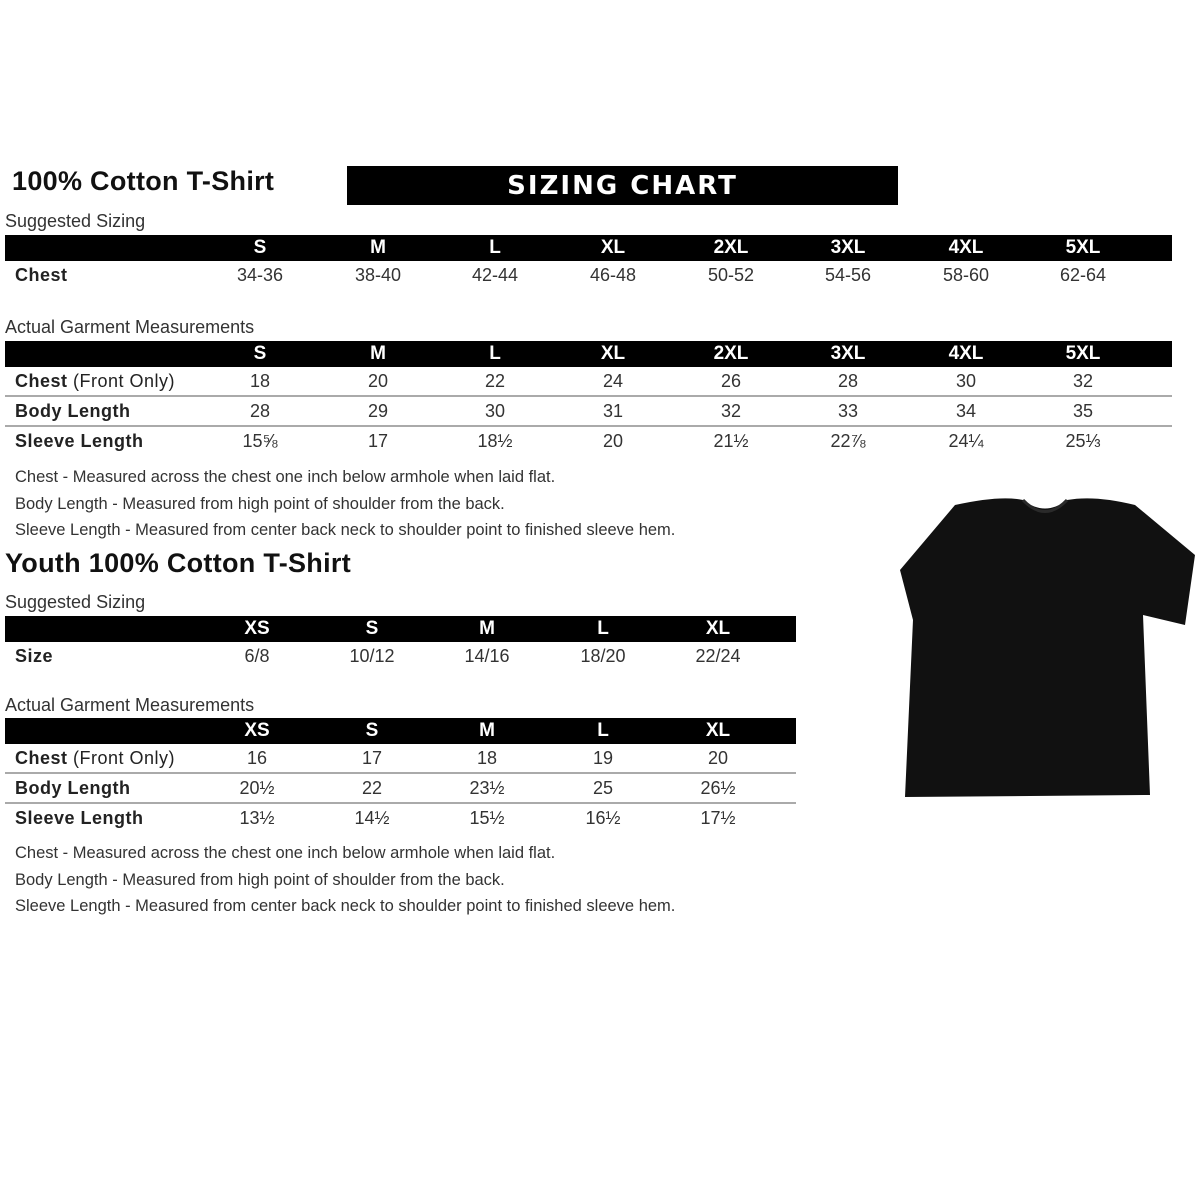  What do you see at coordinates (613, 381) in the screenshot?
I see `cell-value: 24` at bounding box center [613, 381].